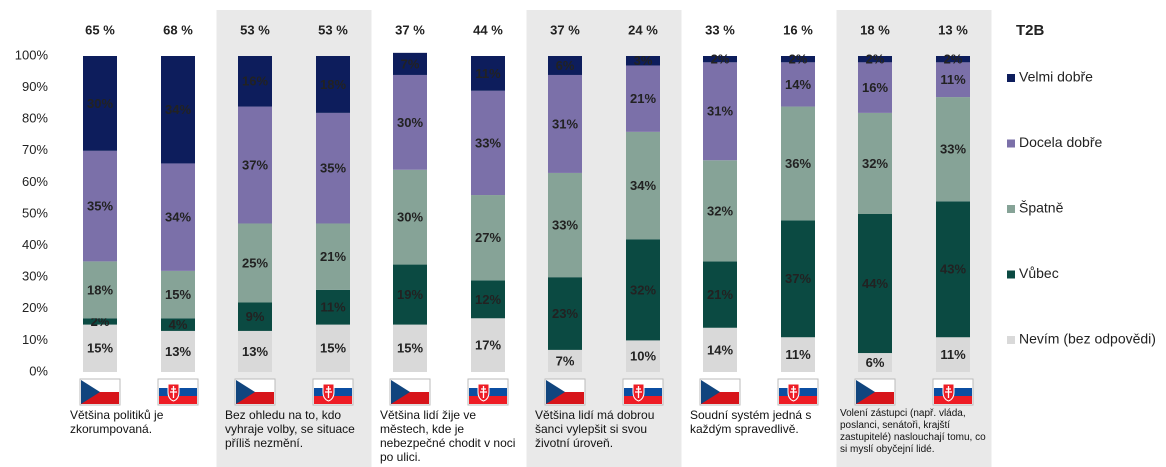  I want to click on data-label: 27%, so click(488, 237).